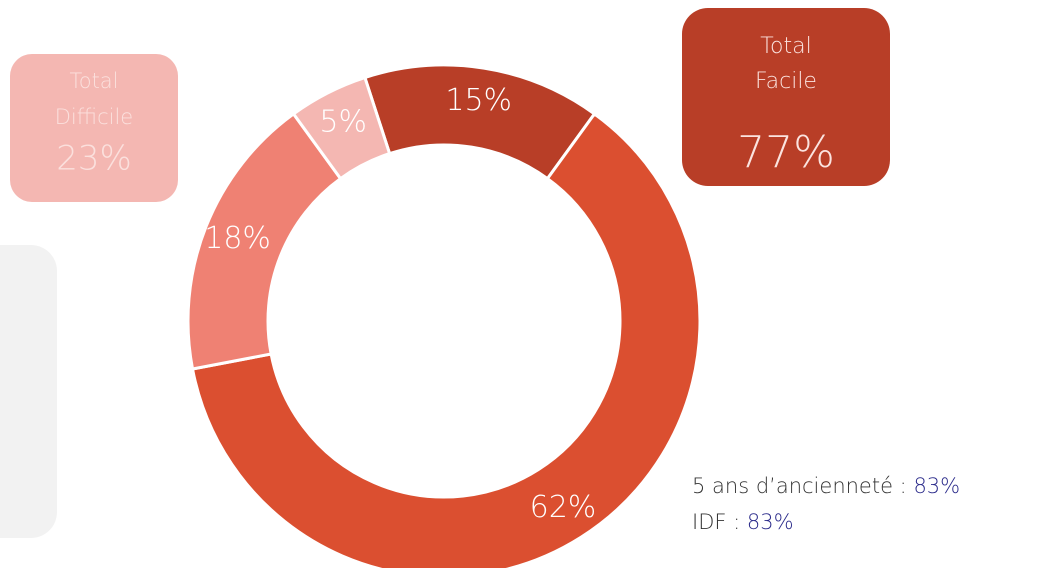 Image resolution: width=1059 pixels, height=568 pixels. I want to click on side-panel, so click(28, 391).